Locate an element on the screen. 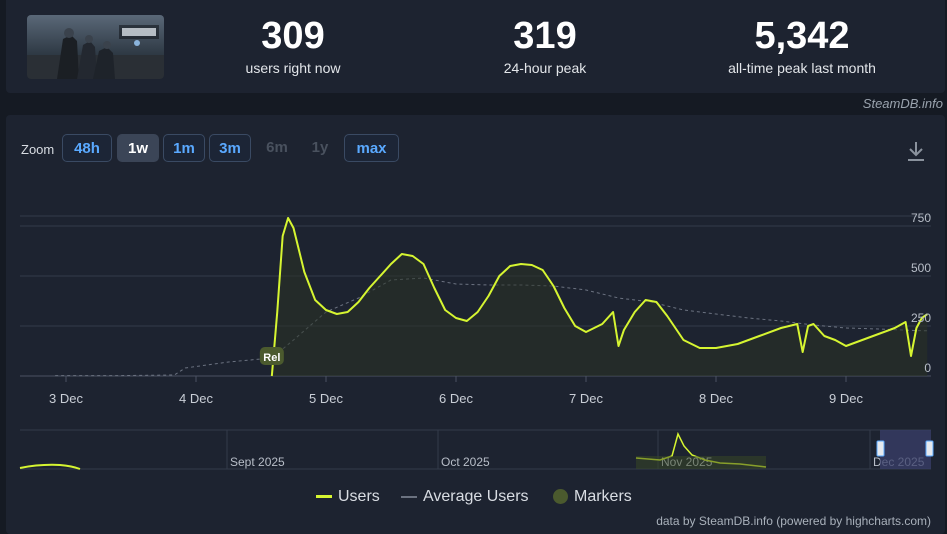 This screenshot has height=534, width=947. all-time-peak-value: 5,342 is located at coordinates (802, 36).